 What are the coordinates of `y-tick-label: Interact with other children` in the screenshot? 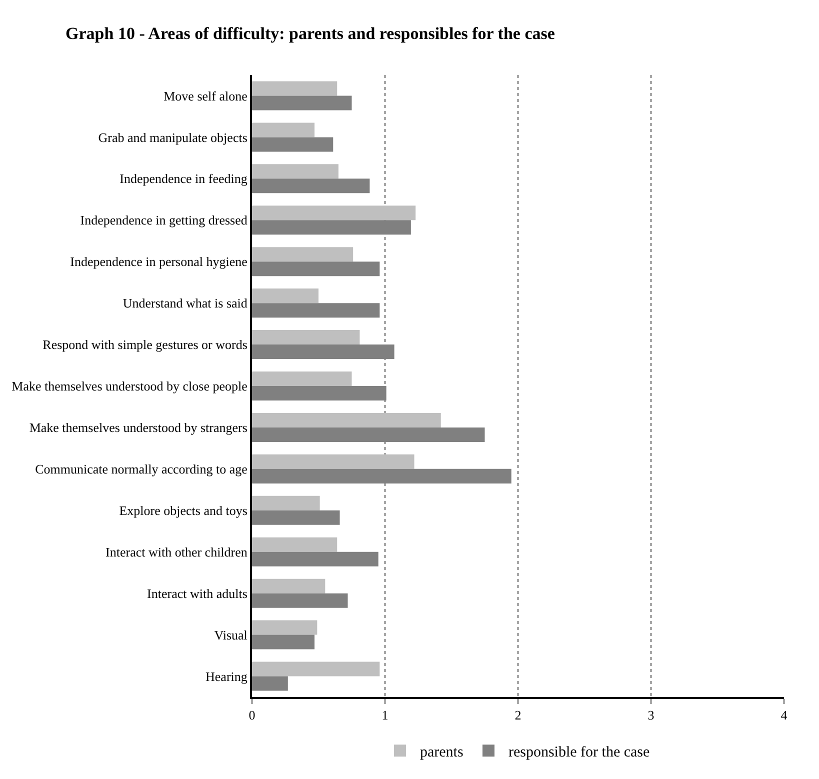 It's located at (177, 552).